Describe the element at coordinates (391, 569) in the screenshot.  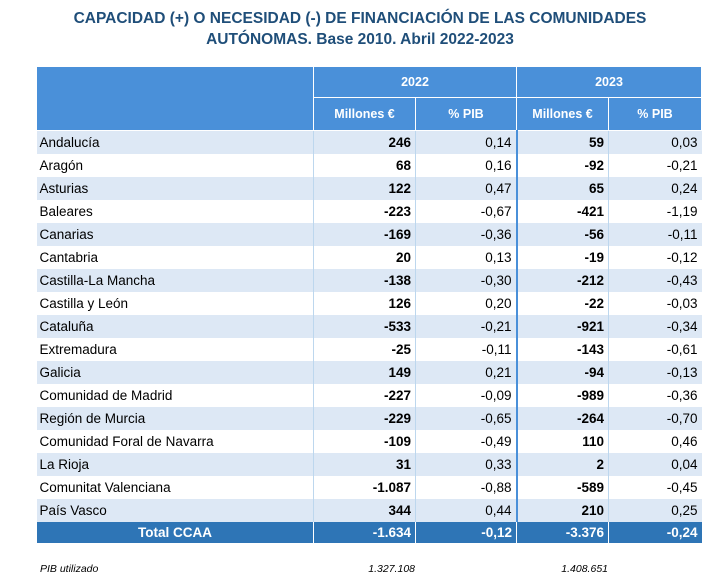
I see `pib-value-2022: 1.327.108` at that location.